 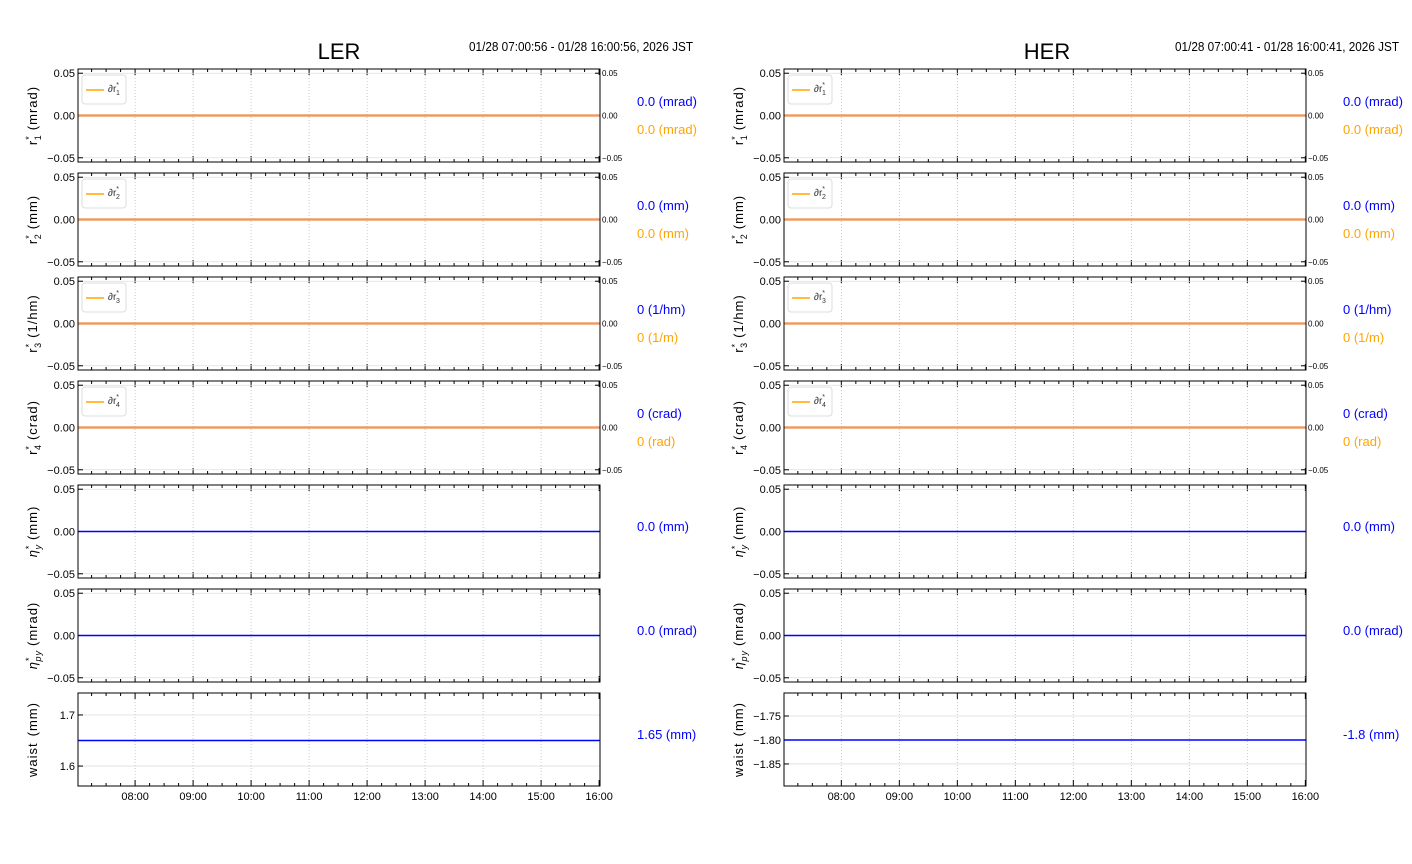 What do you see at coordinates (661, 309) in the screenshot?
I see `value-readout: 0 (1/hm)` at bounding box center [661, 309].